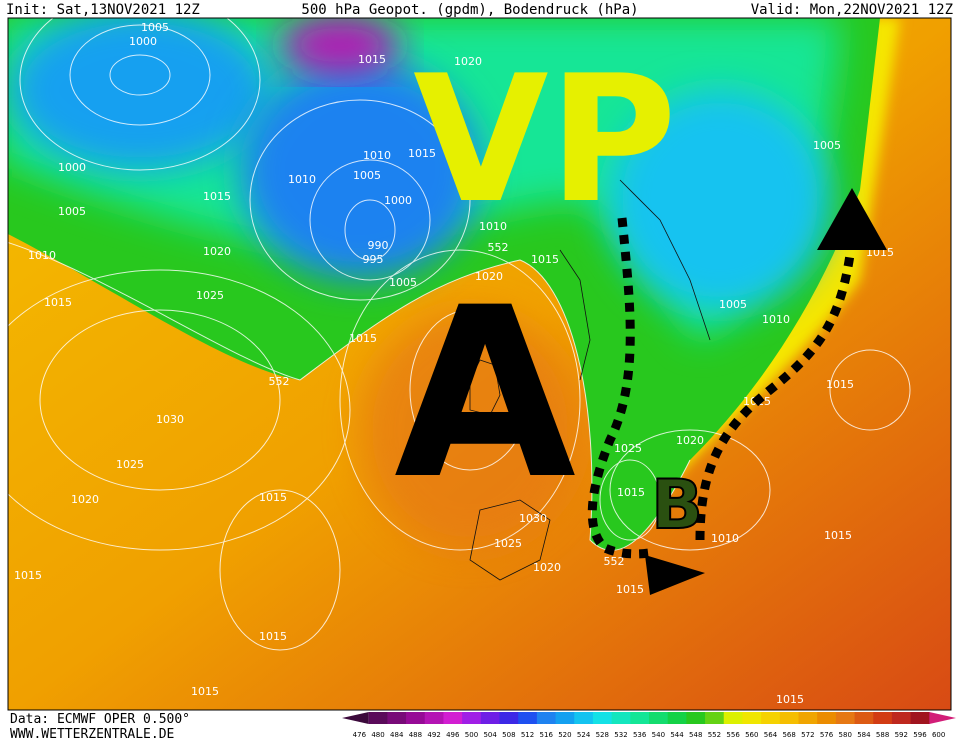  I want to click on colorbar-label: 480, so click(377, 735).